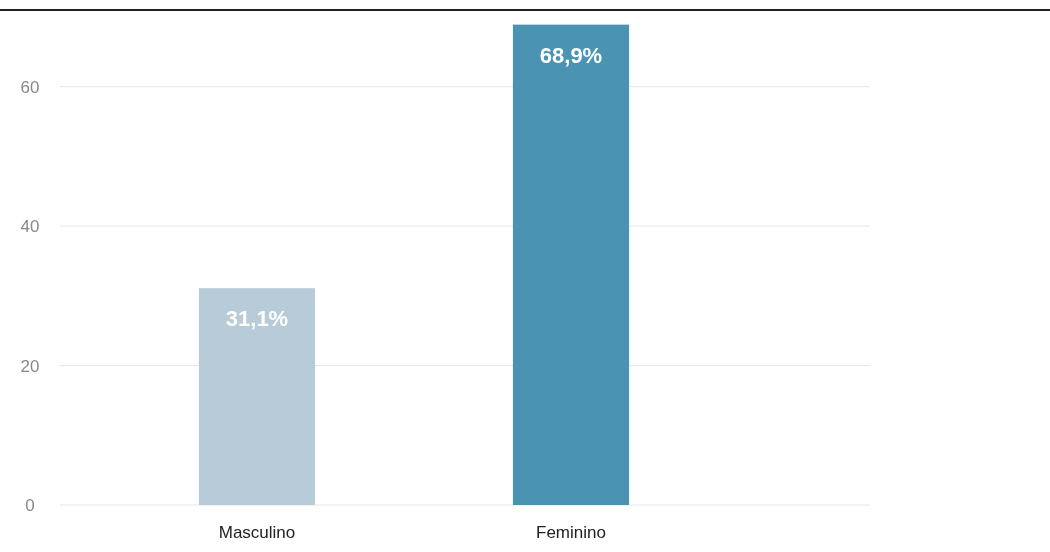  I want to click on y-tick-label: 0, so click(30, 505).